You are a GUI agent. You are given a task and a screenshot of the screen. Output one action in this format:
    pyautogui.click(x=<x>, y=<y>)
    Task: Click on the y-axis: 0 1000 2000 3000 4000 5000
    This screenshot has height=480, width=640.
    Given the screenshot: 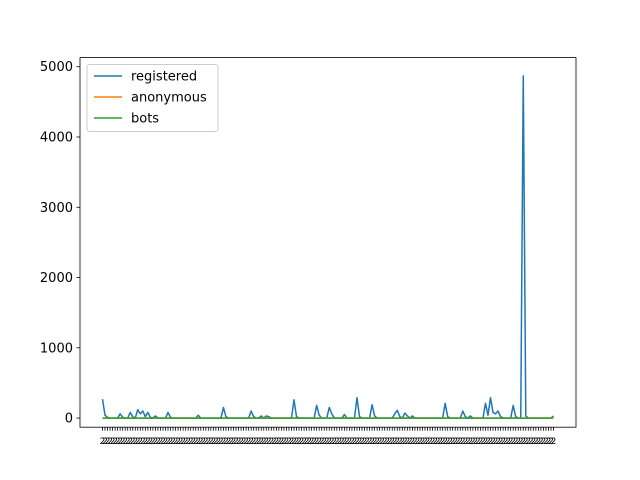 What is the action you would take?
    pyautogui.click(x=60, y=243)
    